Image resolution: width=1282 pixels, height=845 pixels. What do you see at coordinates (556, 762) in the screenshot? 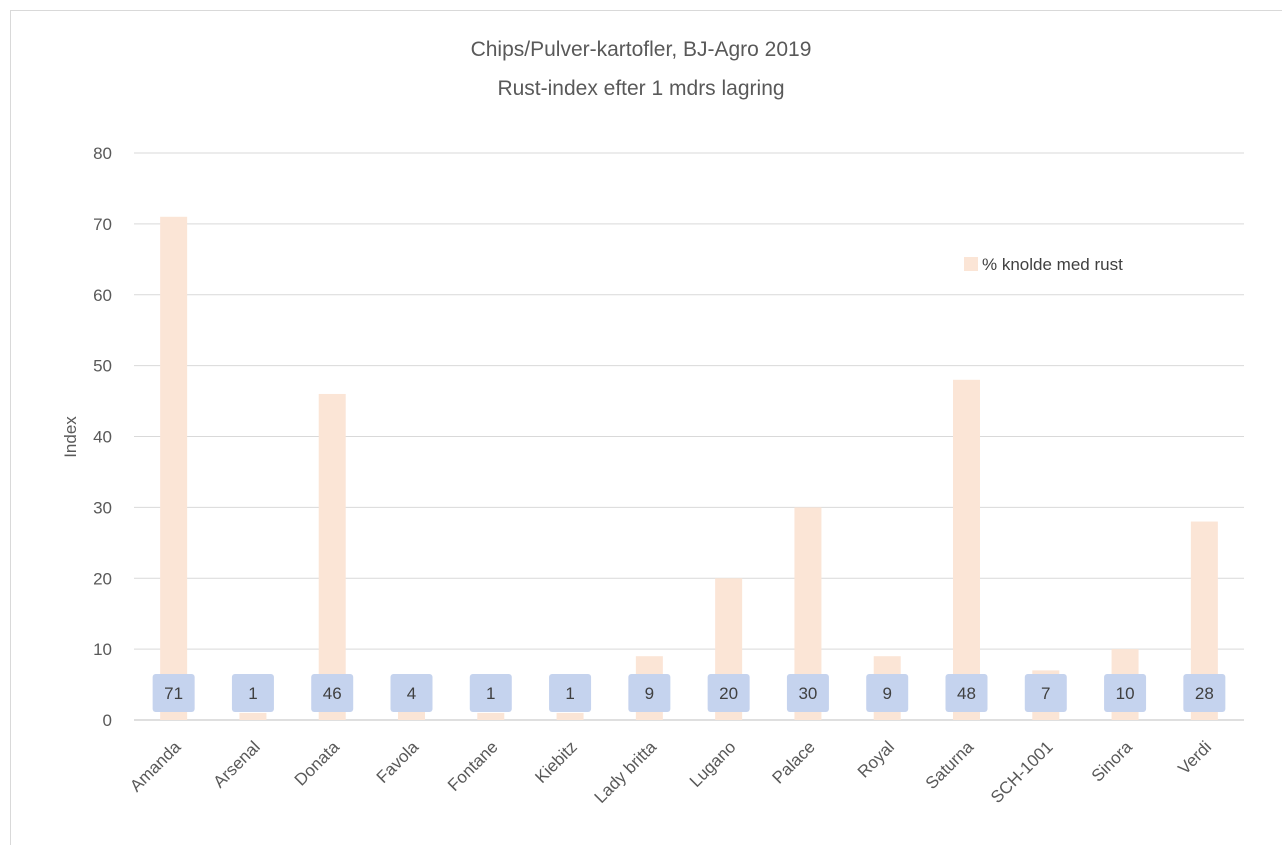
I see `x-tick-label: Kiebitz` at bounding box center [556, 762].